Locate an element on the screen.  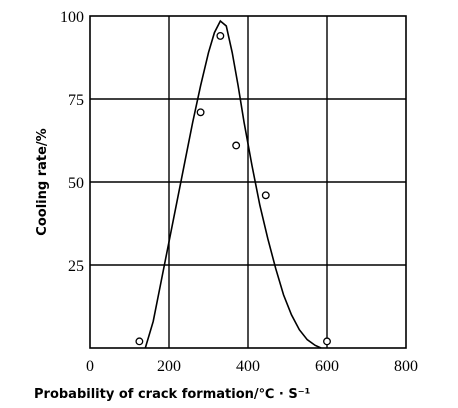
x-tick-label: 0 is located at coordinates (90, 366).